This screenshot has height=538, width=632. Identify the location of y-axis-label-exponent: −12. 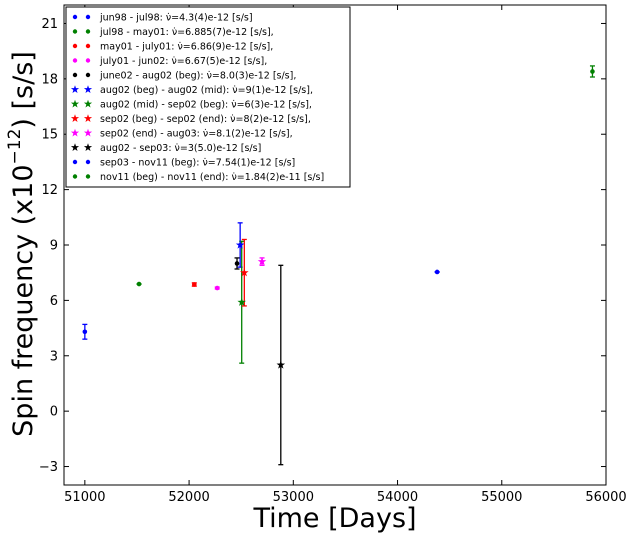
(15, 147).